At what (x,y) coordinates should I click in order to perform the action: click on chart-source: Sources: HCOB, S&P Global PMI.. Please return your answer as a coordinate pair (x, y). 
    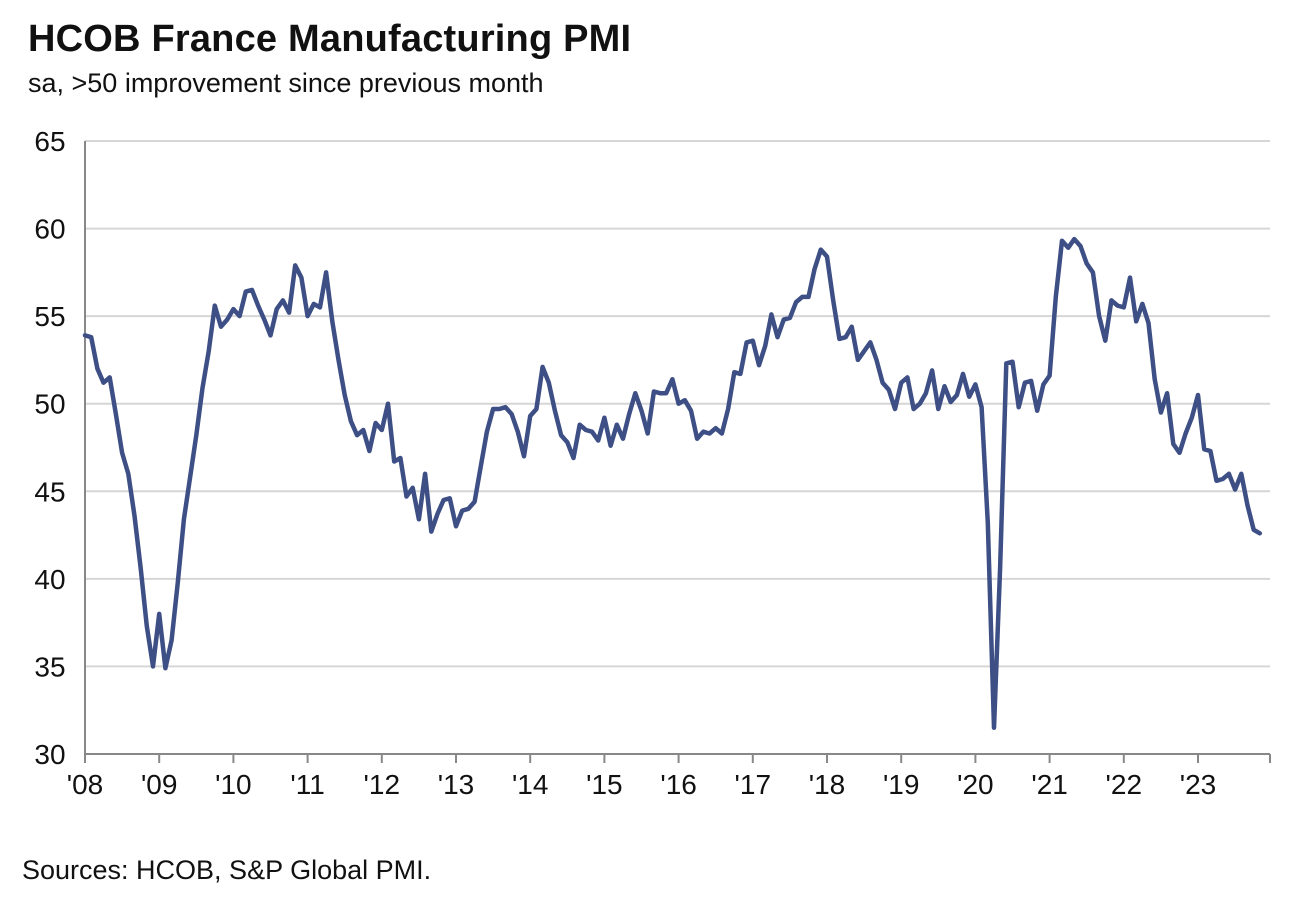
    Looking at the image, I should click on (227, 870).